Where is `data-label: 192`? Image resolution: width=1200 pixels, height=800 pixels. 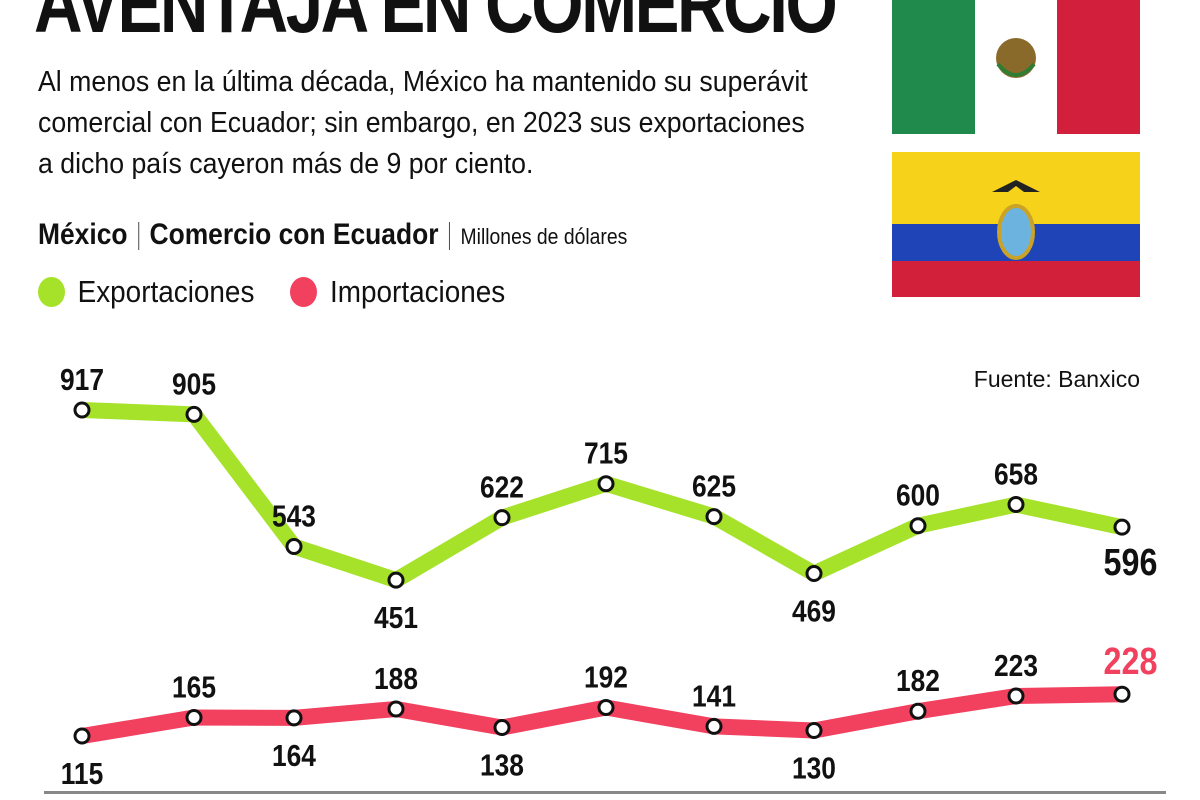 data-label: 192 is located at coordinates (606, 678).